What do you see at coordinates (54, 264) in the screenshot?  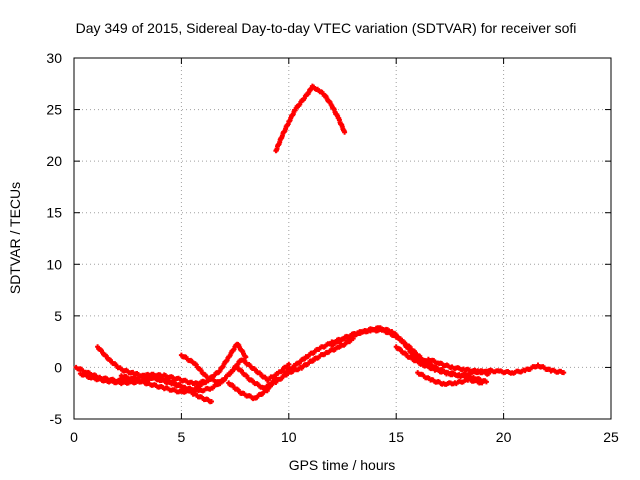 I see `y-tick-label: 10` at bounding box center [54, 264].